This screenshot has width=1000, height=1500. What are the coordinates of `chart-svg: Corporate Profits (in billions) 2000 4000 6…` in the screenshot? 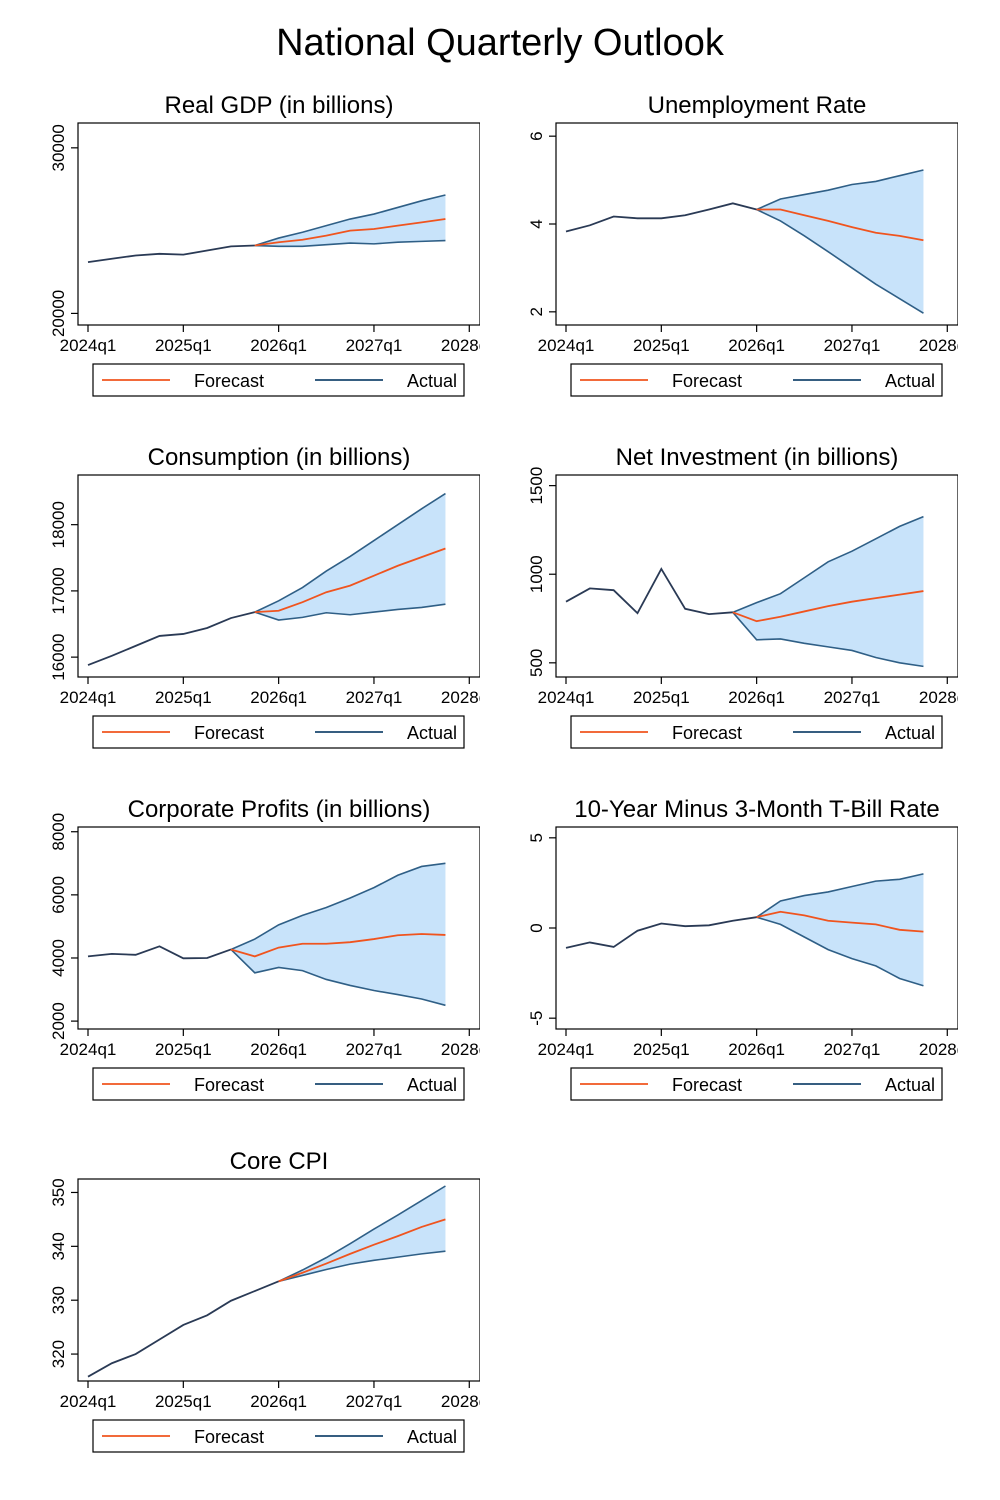 It's located at (264, 948).